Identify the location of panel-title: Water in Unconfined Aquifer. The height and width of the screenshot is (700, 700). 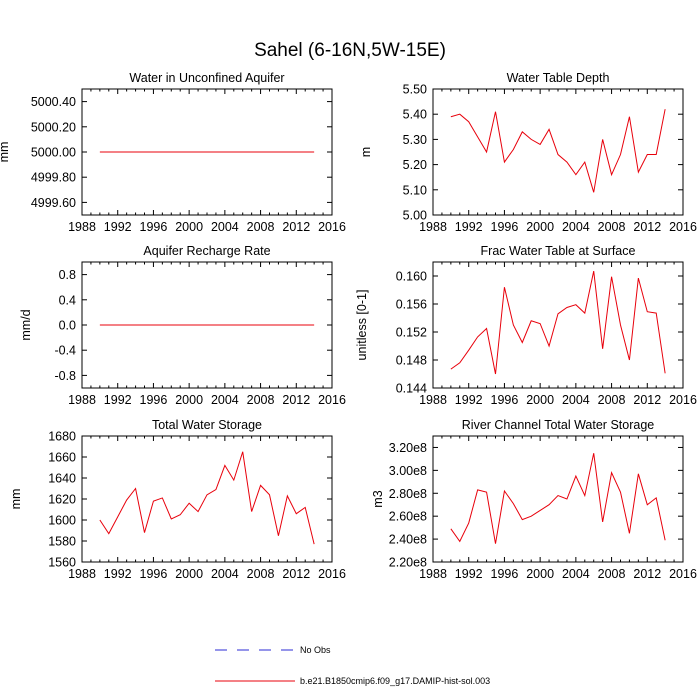
(206, 78).